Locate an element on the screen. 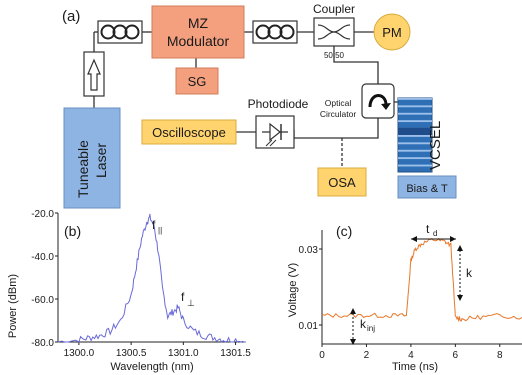 This screenshot has height=375, width=522. panel-b-label: (b) is located at coordinates (72, 231).